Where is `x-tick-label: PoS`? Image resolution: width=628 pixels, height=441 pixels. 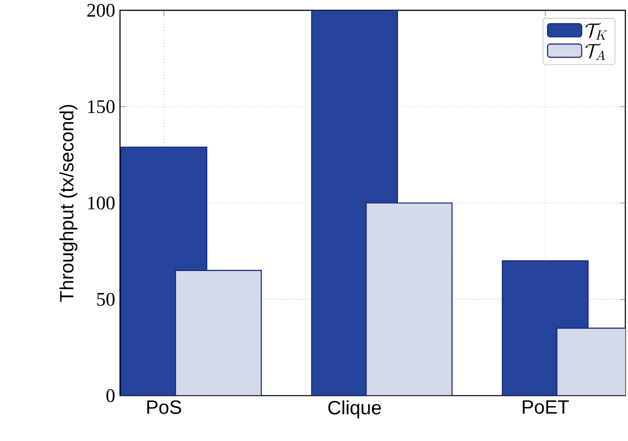
x-tick-label: PoS is located at coordinates (164, 407).